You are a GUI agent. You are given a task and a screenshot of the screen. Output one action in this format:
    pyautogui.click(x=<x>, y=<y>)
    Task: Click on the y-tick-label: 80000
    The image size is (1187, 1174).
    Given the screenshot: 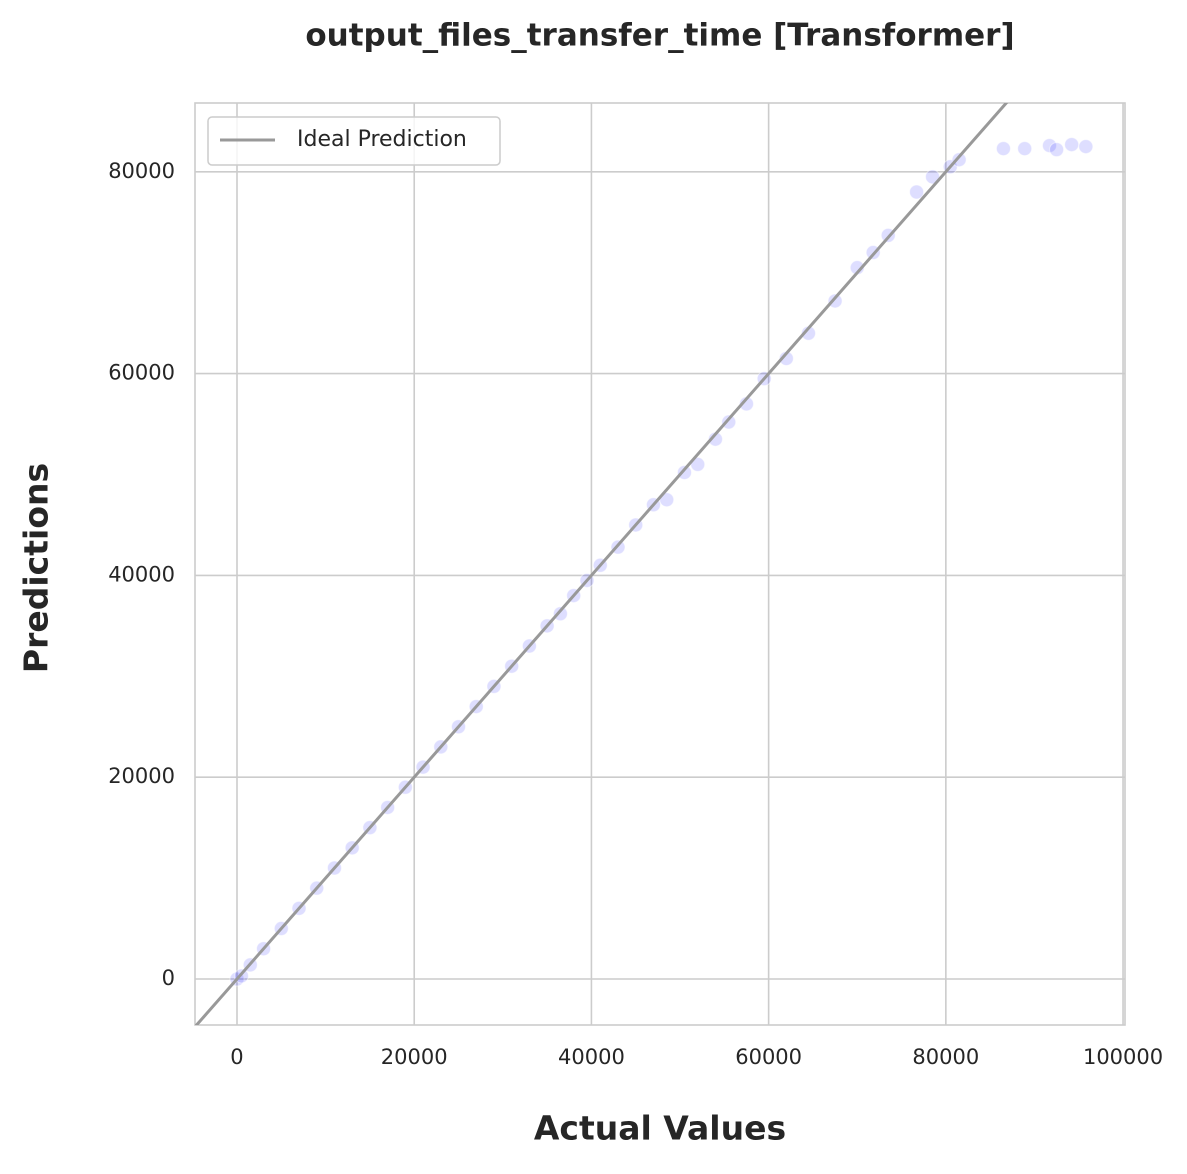 What is the action you would take?
    pyautogui.click(x=141, y=171)
    